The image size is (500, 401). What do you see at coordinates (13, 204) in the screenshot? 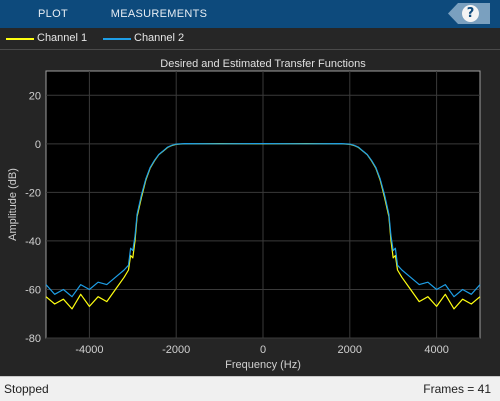
I see `y-axis-label: Amplitude (dB)` at bounding box center [13, 204].